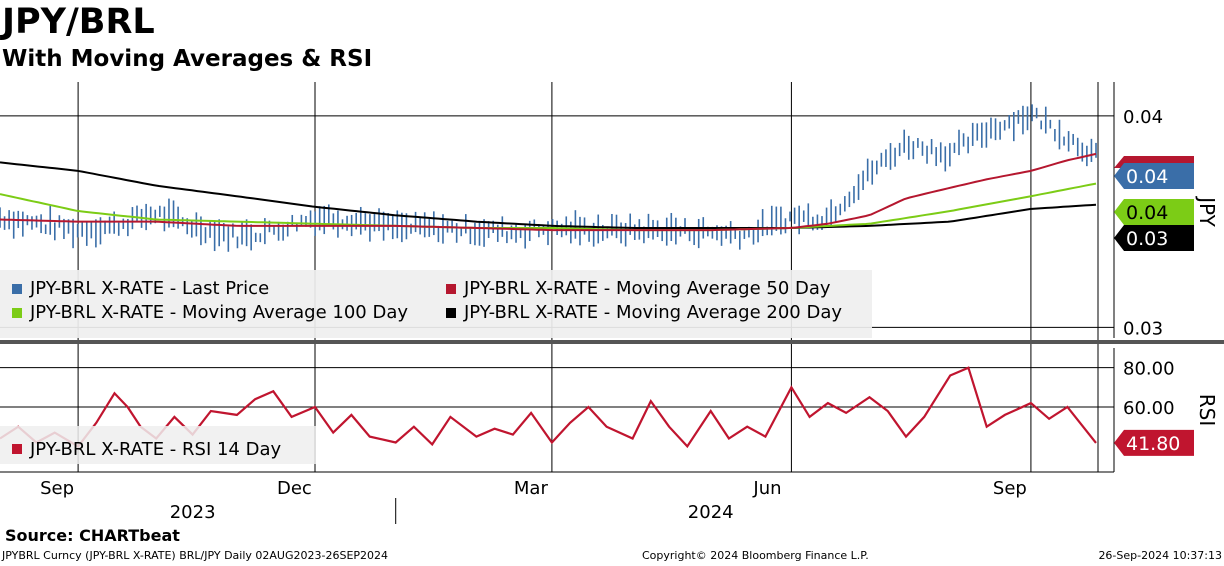 The image size is (1224, 566). I want to click on month-tick-label: Dec, so click(294, 488).